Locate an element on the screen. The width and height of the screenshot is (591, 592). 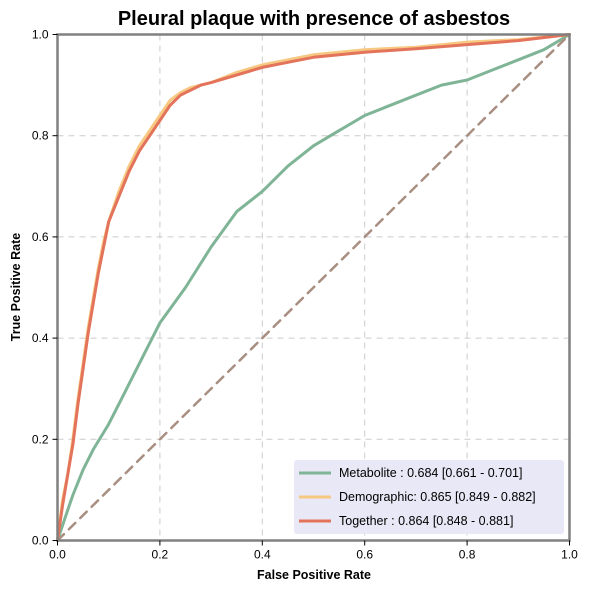
chart-title: Pleural plaque with presence of asbestos is located at coordinates (314, 19).